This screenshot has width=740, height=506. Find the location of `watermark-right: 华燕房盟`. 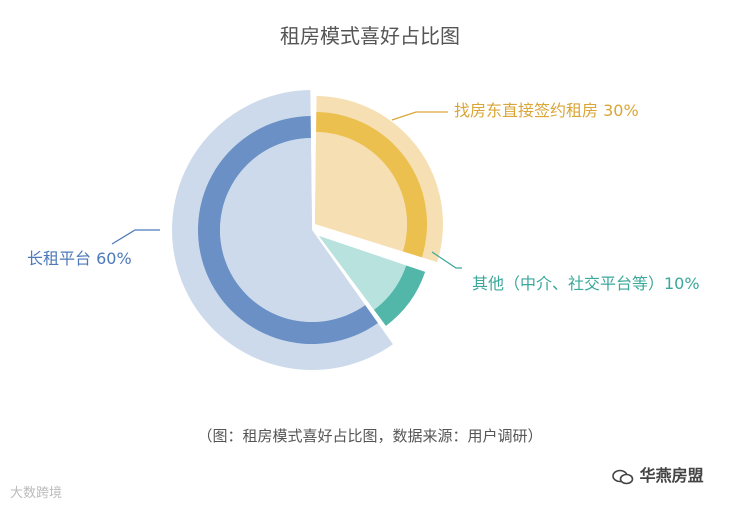

watermark-right: 华燕房盟 is located at coordinates (658, 474).